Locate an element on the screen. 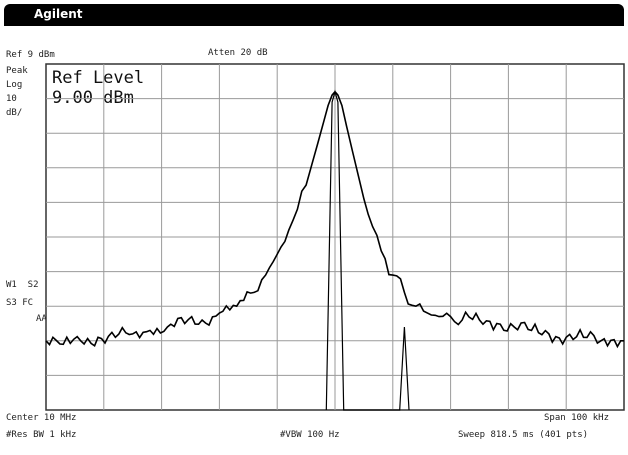  active-function-value: 9.00 dBm is located at coordinates (93, 98).